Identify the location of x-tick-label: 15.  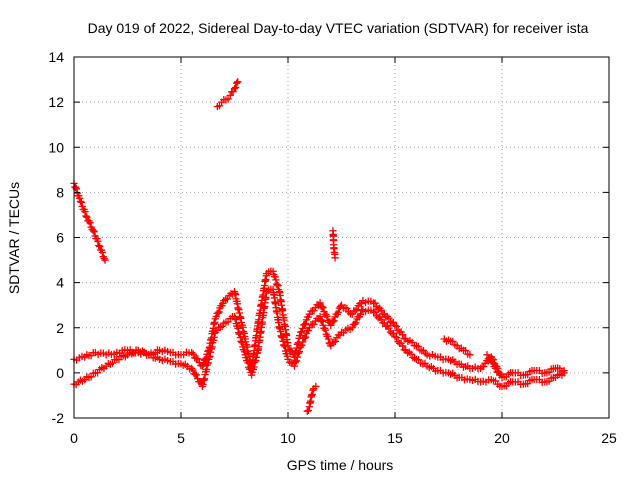
(395, 438).